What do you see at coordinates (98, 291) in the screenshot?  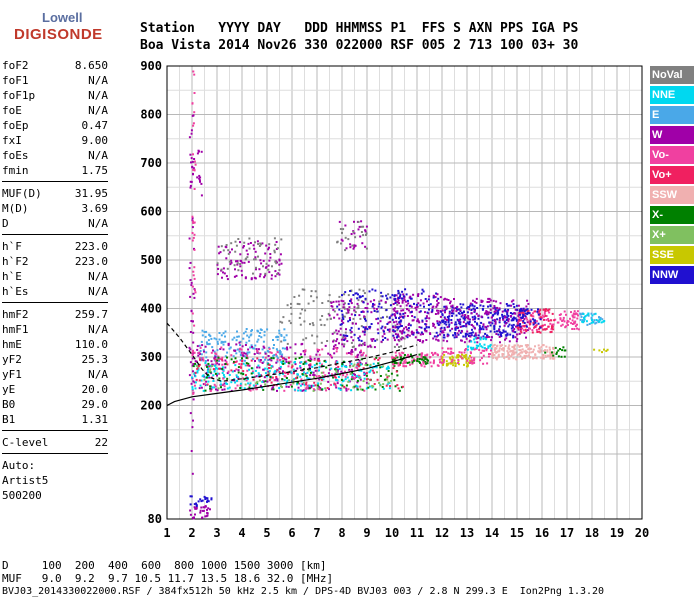 I see `param-value: N/A` at bounding box center [98, 291].